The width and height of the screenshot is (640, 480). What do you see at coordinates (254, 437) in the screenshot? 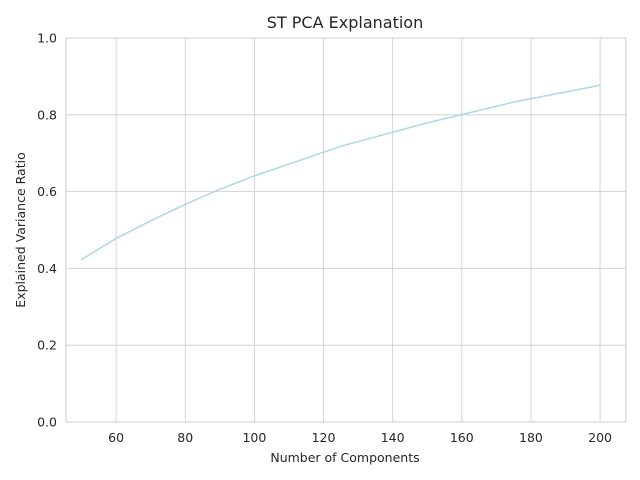
I see `x-tick-label: 100` at bounding box center [254, 437].